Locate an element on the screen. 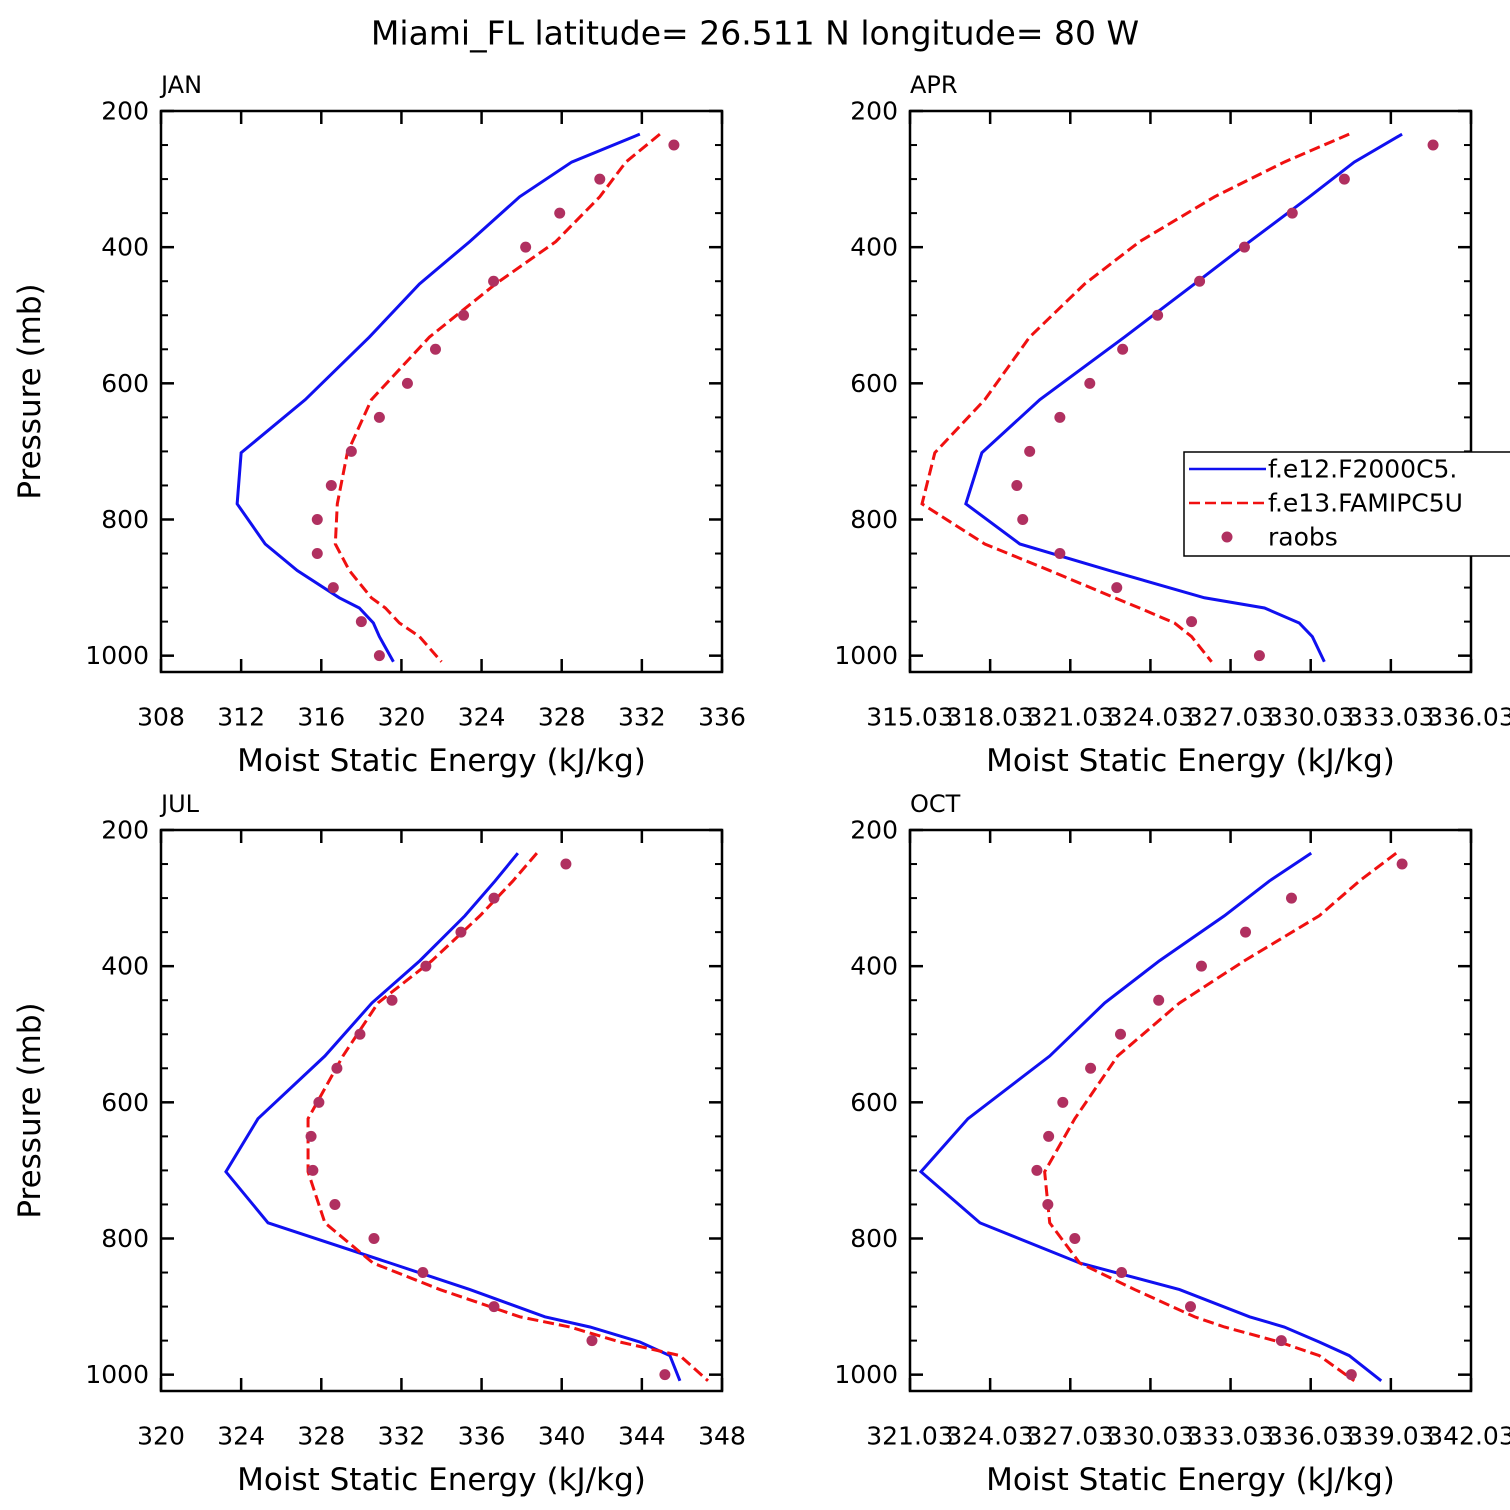 This screenshot has width=1510, height=1510. panel-label: APR is located at coordinates (934, 85).